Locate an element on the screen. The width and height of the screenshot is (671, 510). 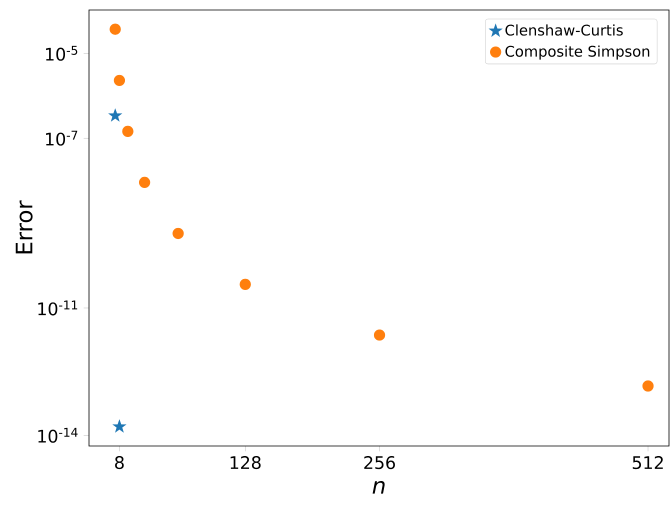
y-axis-title: Error is located at coordinates (24, 227).